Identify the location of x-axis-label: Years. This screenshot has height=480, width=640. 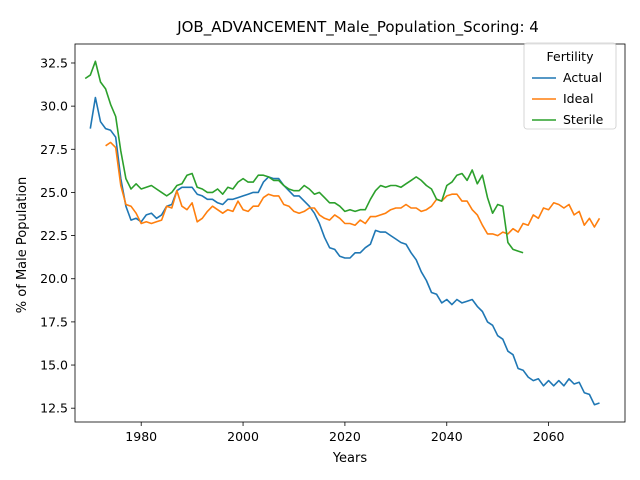
(350, 458).